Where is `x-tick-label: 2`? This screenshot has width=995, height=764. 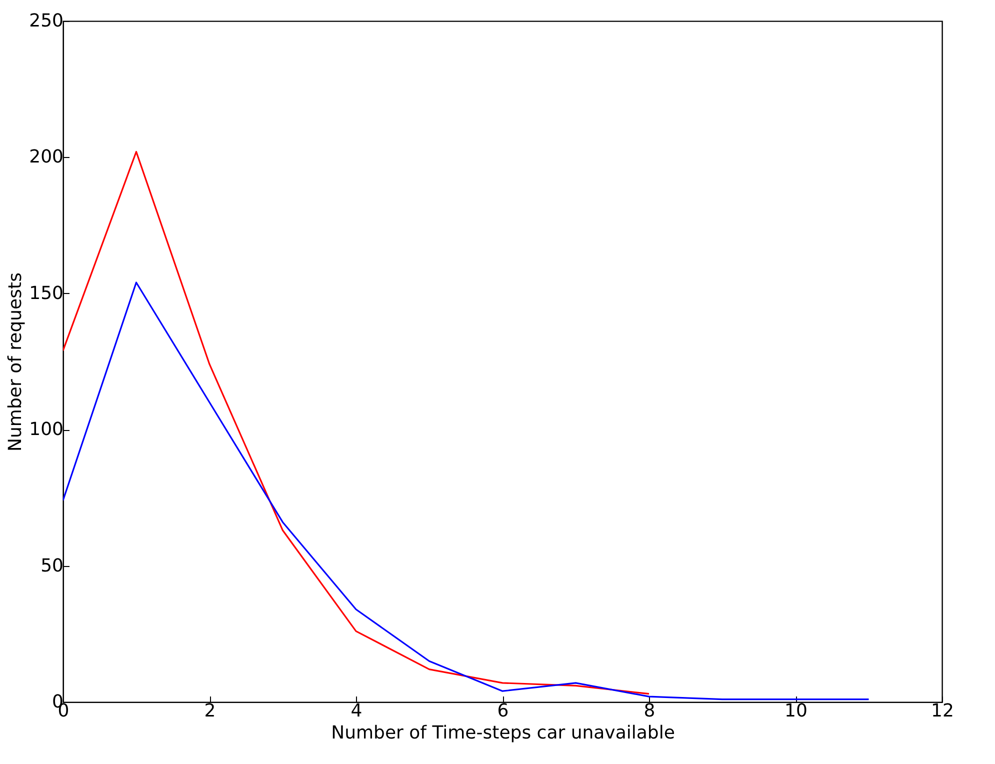
x-tick-label: 2 is located at coordinates (210, 711).